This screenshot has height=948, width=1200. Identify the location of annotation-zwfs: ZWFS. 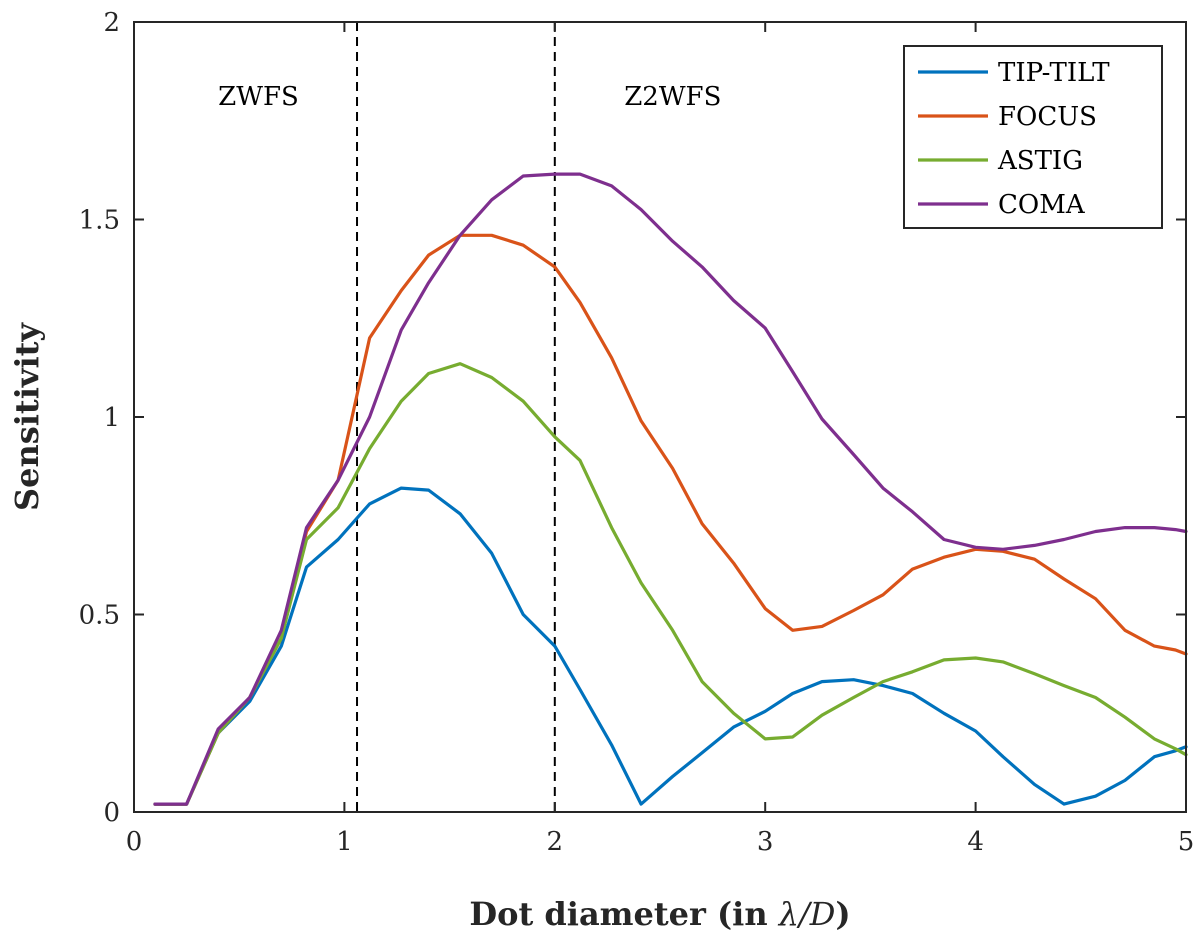
(258, 97).